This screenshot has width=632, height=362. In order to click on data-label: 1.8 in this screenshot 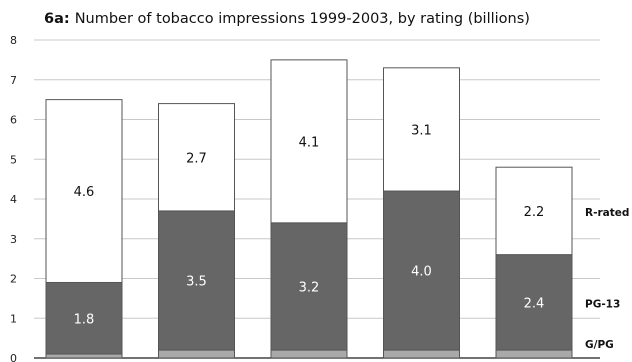, I will do `click(84, 319)`.